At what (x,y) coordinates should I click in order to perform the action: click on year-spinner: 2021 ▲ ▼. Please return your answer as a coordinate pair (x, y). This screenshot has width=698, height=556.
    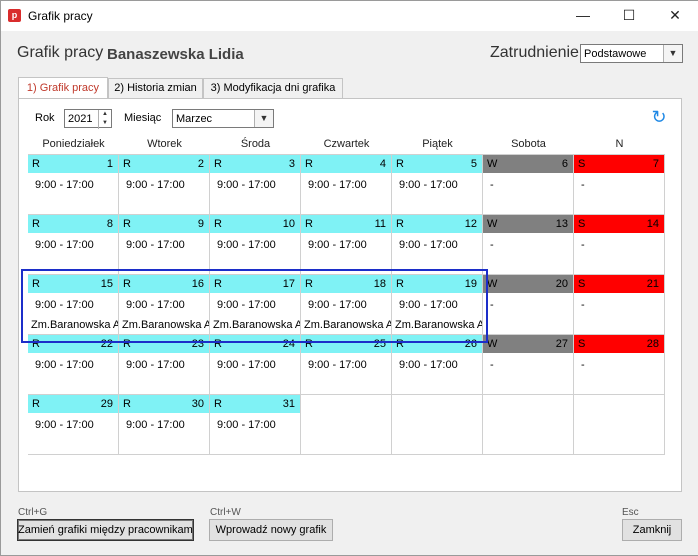
    Looking at the image, I should click on (88, 119).